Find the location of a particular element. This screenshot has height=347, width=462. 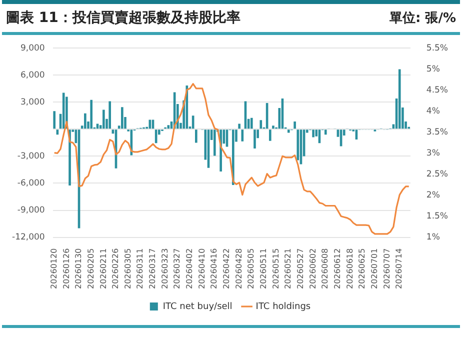

y2-tick-label: 1.5% is located at coordinates (437, 216).